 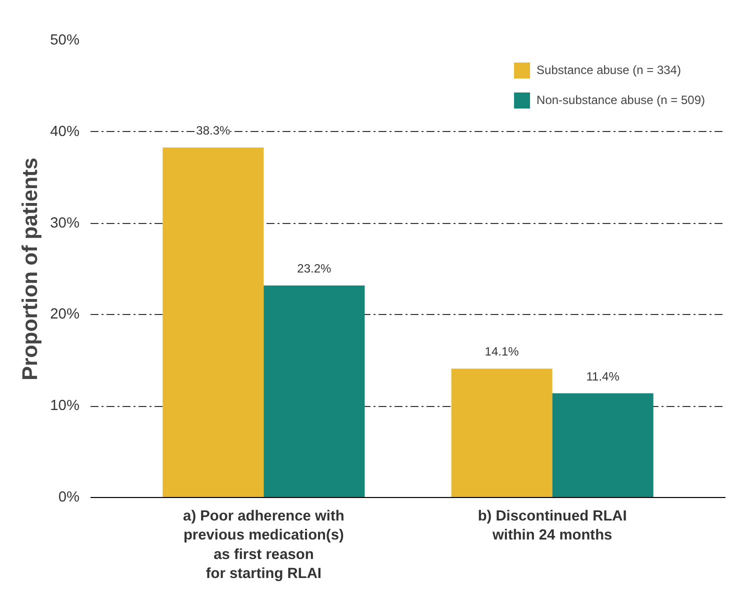 What do you see at coordinates (502, 351) in the screenshot?
I see `data-label: 14.1%` at bounding box center [502, 351].